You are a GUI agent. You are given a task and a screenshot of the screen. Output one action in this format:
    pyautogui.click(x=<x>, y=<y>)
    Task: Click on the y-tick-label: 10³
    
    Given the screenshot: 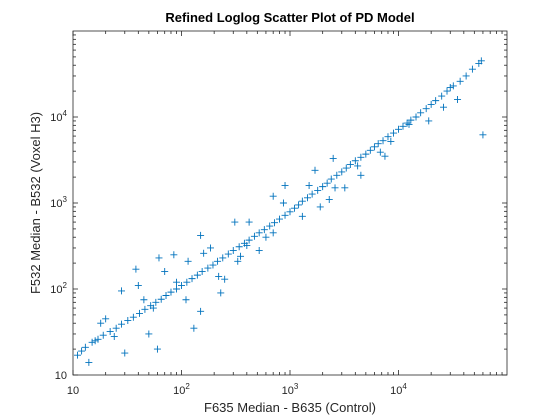 What is the action you would take?
    pyautogui.click(x=58, y=202)
    